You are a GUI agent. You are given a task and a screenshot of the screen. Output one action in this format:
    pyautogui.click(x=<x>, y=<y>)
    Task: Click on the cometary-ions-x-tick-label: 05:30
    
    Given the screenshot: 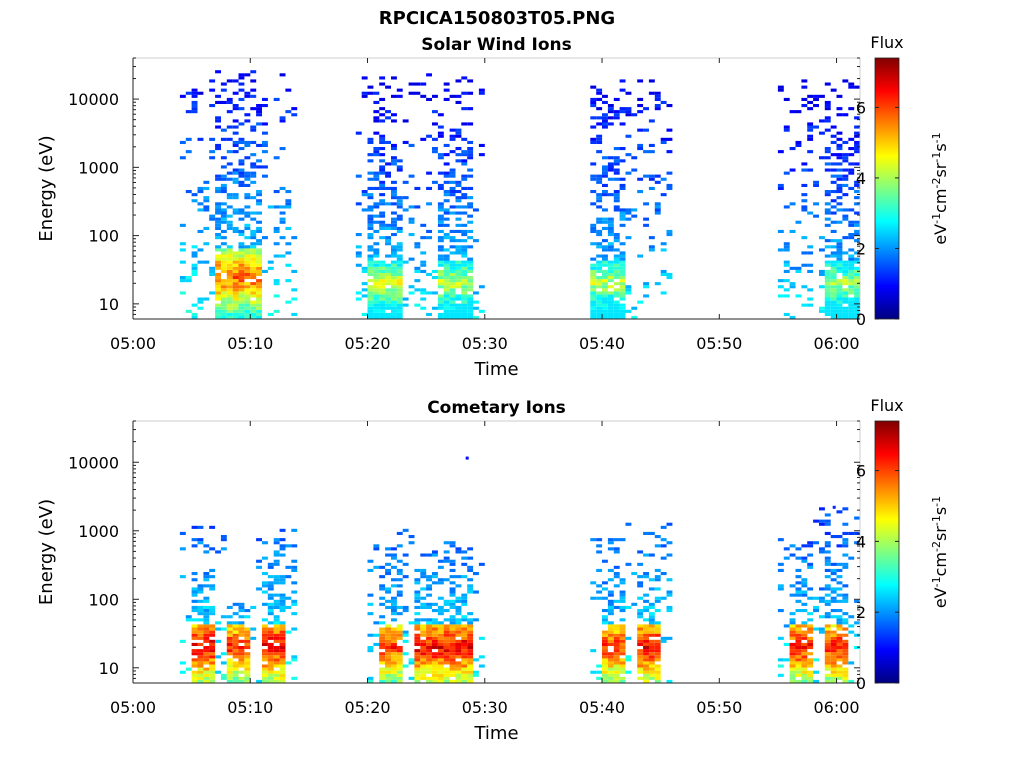 What is the action you would take?
    pyautogui.click(x=485, y=707)
    